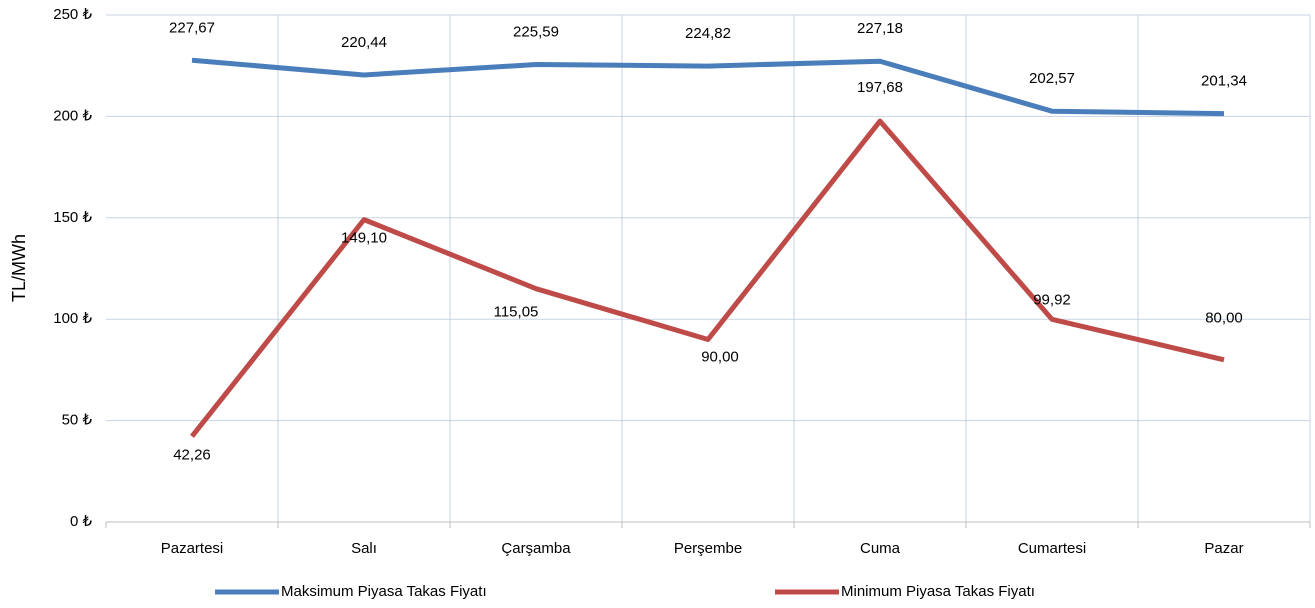 This screenshot has width=1315, height=608. Describe the element at coordinates (1052, 78) in the screenshot. I see `data-label: 202,57` at that location.